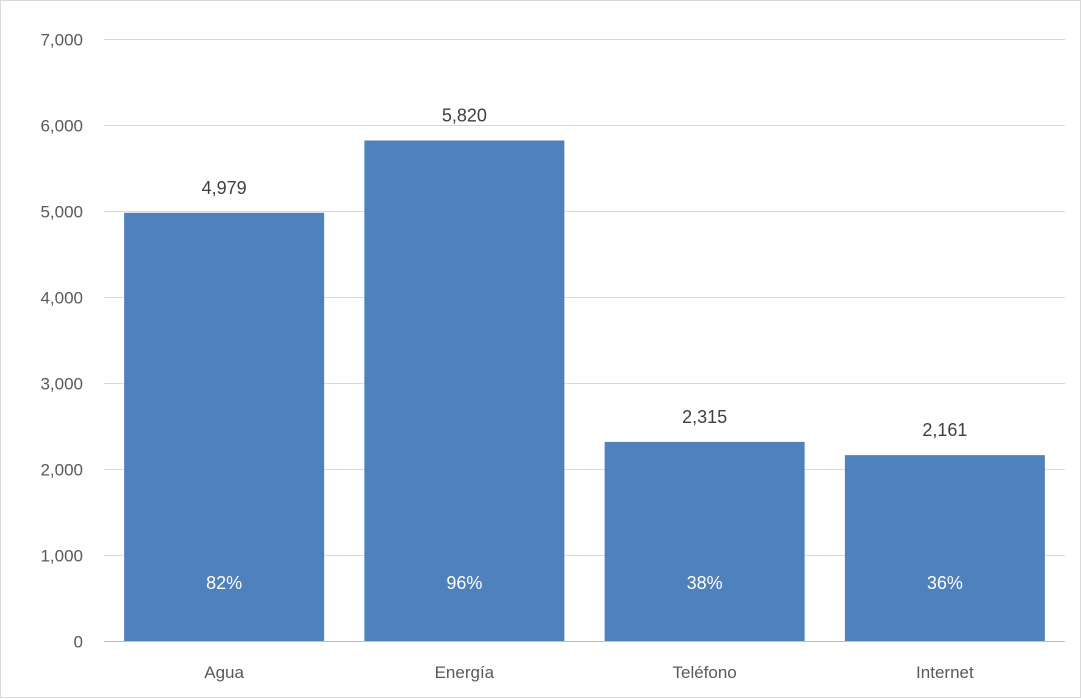  Describe the element at coordinates (464, 115) in the screenshot. I see `bar-value-label: 5,820` at that location.